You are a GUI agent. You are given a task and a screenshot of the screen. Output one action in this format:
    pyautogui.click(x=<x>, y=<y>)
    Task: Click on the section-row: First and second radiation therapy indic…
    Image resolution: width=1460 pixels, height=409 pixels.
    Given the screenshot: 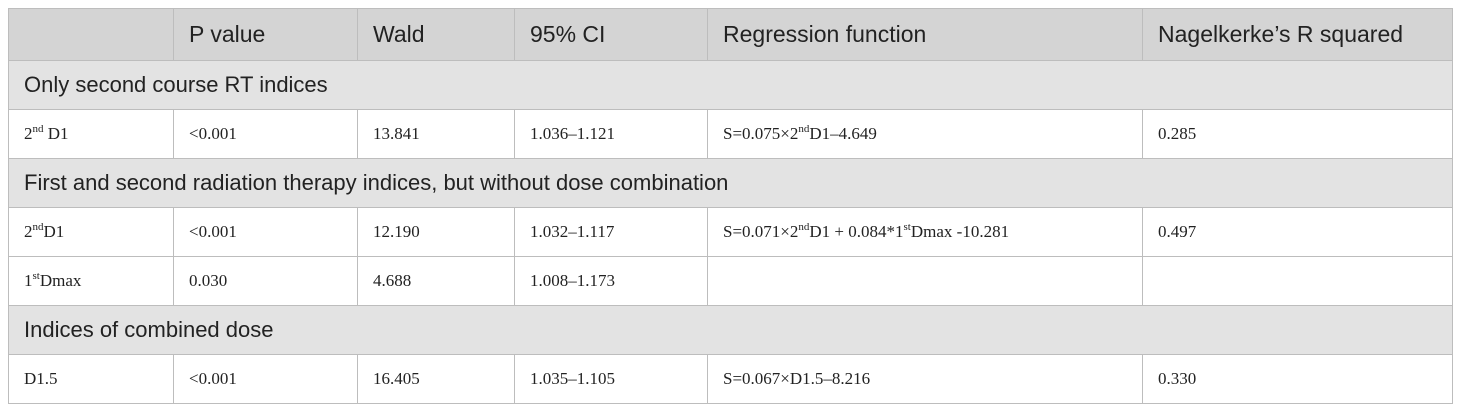 What is the action you would take?
    pyautogui.click(x=730, y=183)
    